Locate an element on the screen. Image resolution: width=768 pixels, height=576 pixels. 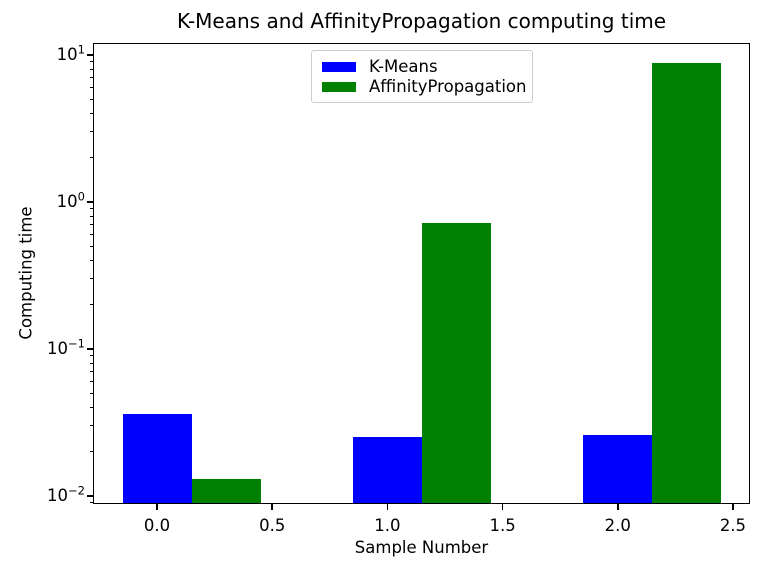
y-tick-label: 10⁰ is located at coordinates (70, 200).